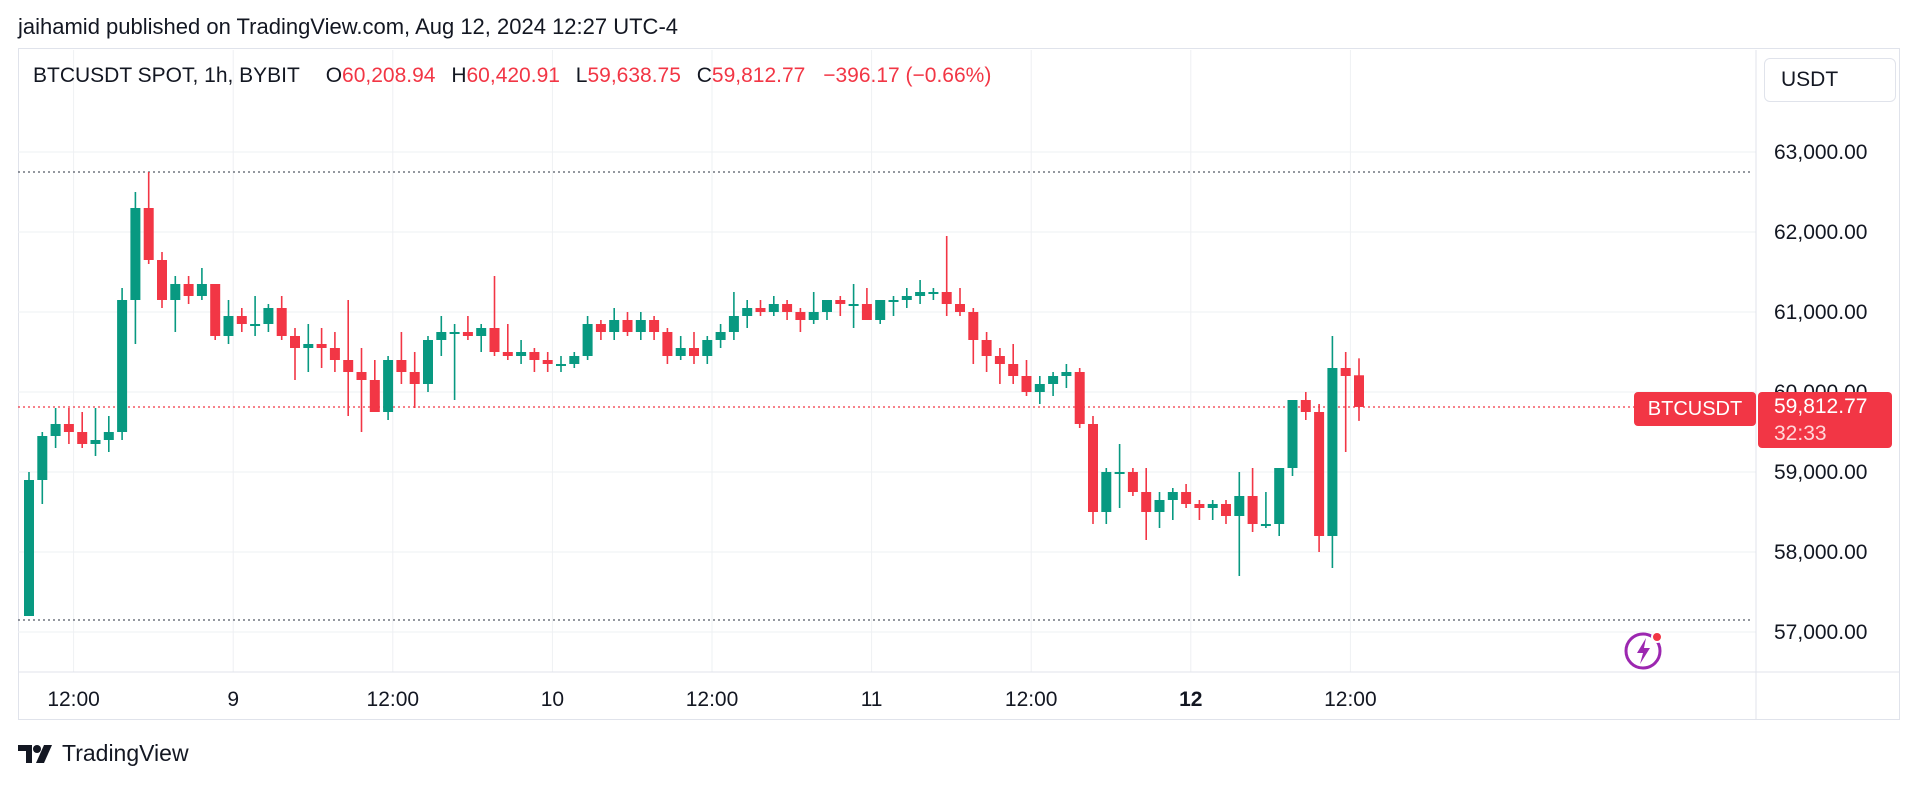 This screenshot has width=1920, height=785. I want to click on x-tick-label: 9, so click(233, 699).